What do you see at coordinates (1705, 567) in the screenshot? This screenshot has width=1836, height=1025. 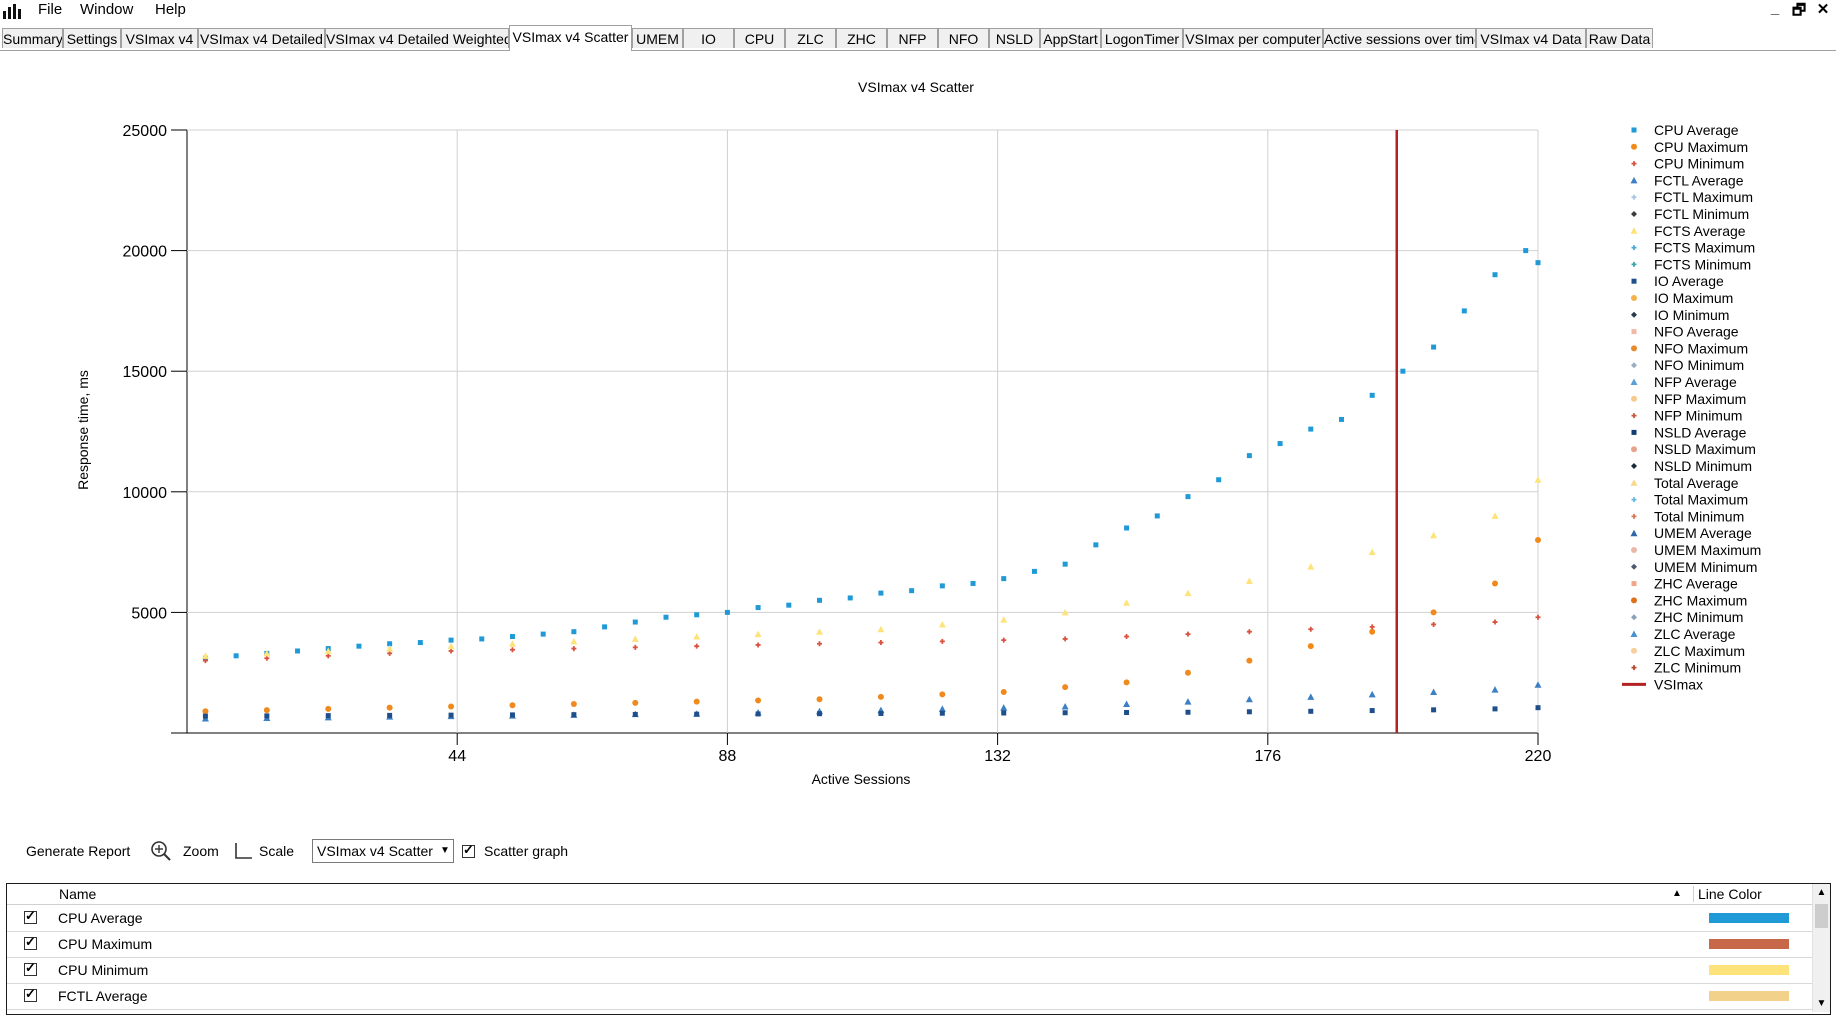 I see `legend-label: UMEM Minimum` at bounding box center [1705, 567].